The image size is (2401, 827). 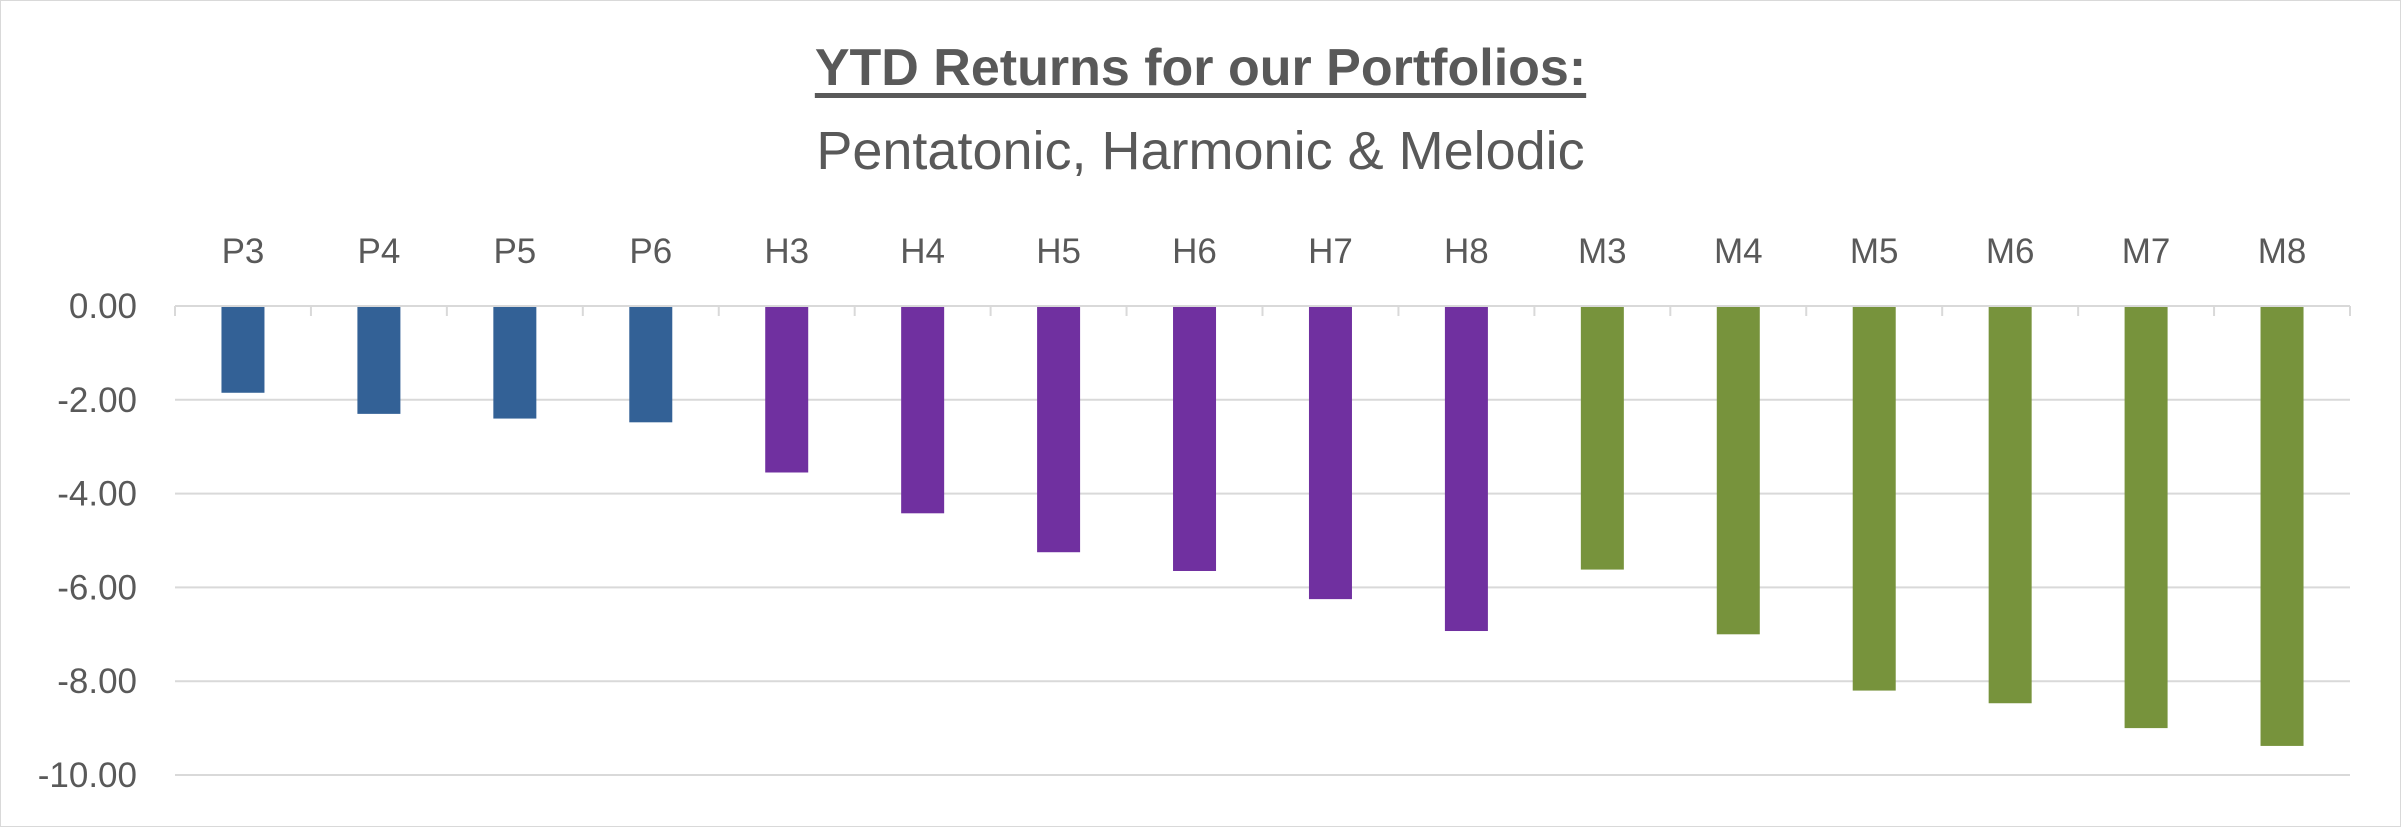 I want to click on x-tick-label: H3, so click(x=786, y=251).